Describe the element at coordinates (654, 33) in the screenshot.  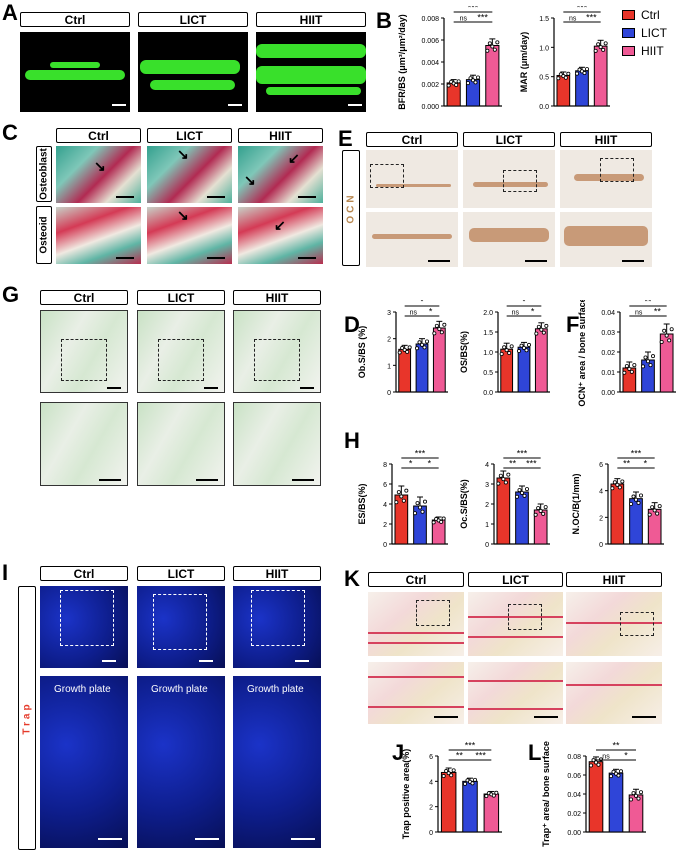
I see `legend-label-lict: LICT` at that location.